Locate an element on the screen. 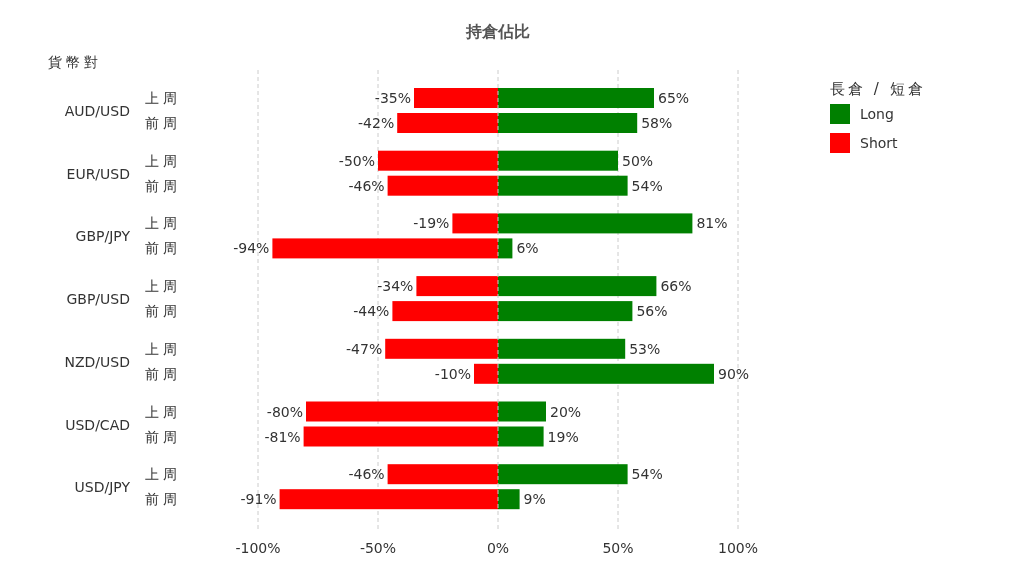 The image size is (1012, 588). x-tick-label: 0% is located at coordinates (498, 548).